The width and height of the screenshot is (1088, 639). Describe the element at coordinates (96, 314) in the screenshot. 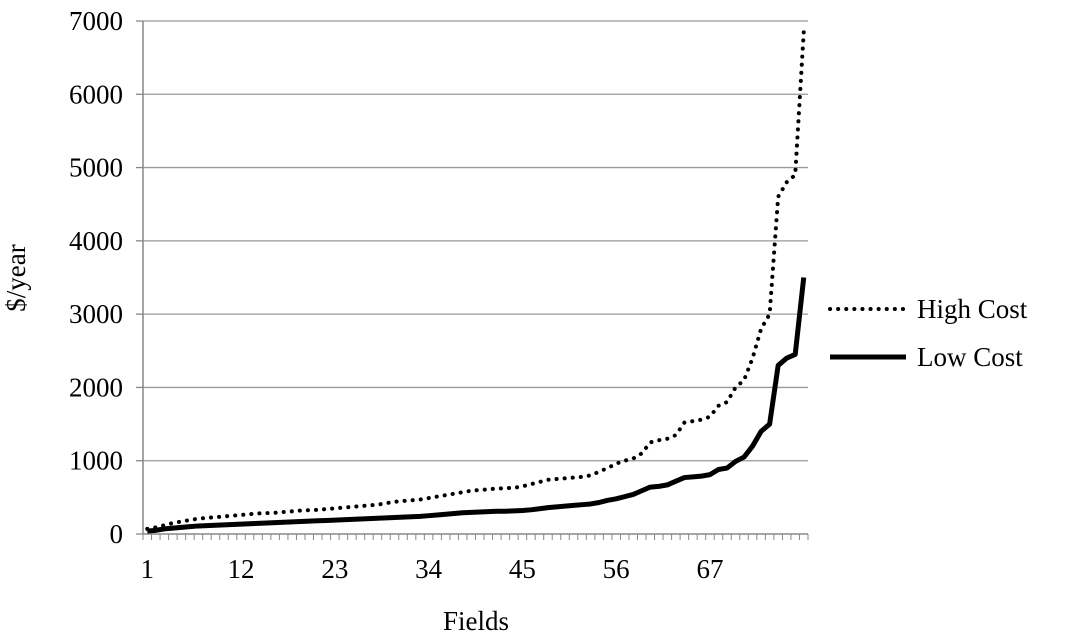

I see `y-tick-label: 3000` at that location.